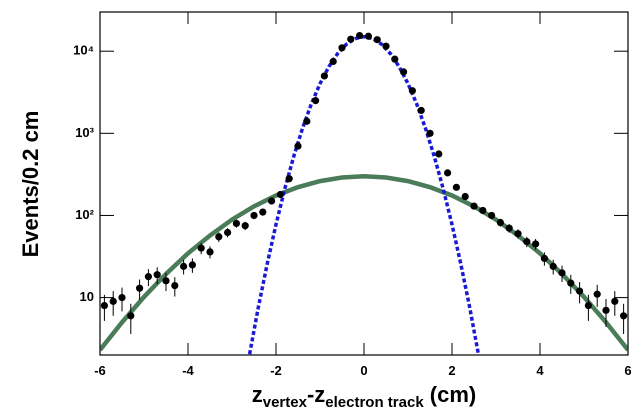 This screenshot has height=412, width=636. Describe the element at coordinates (451, 370) in the screenshot. I see `x-tick-label: 2` at that location.